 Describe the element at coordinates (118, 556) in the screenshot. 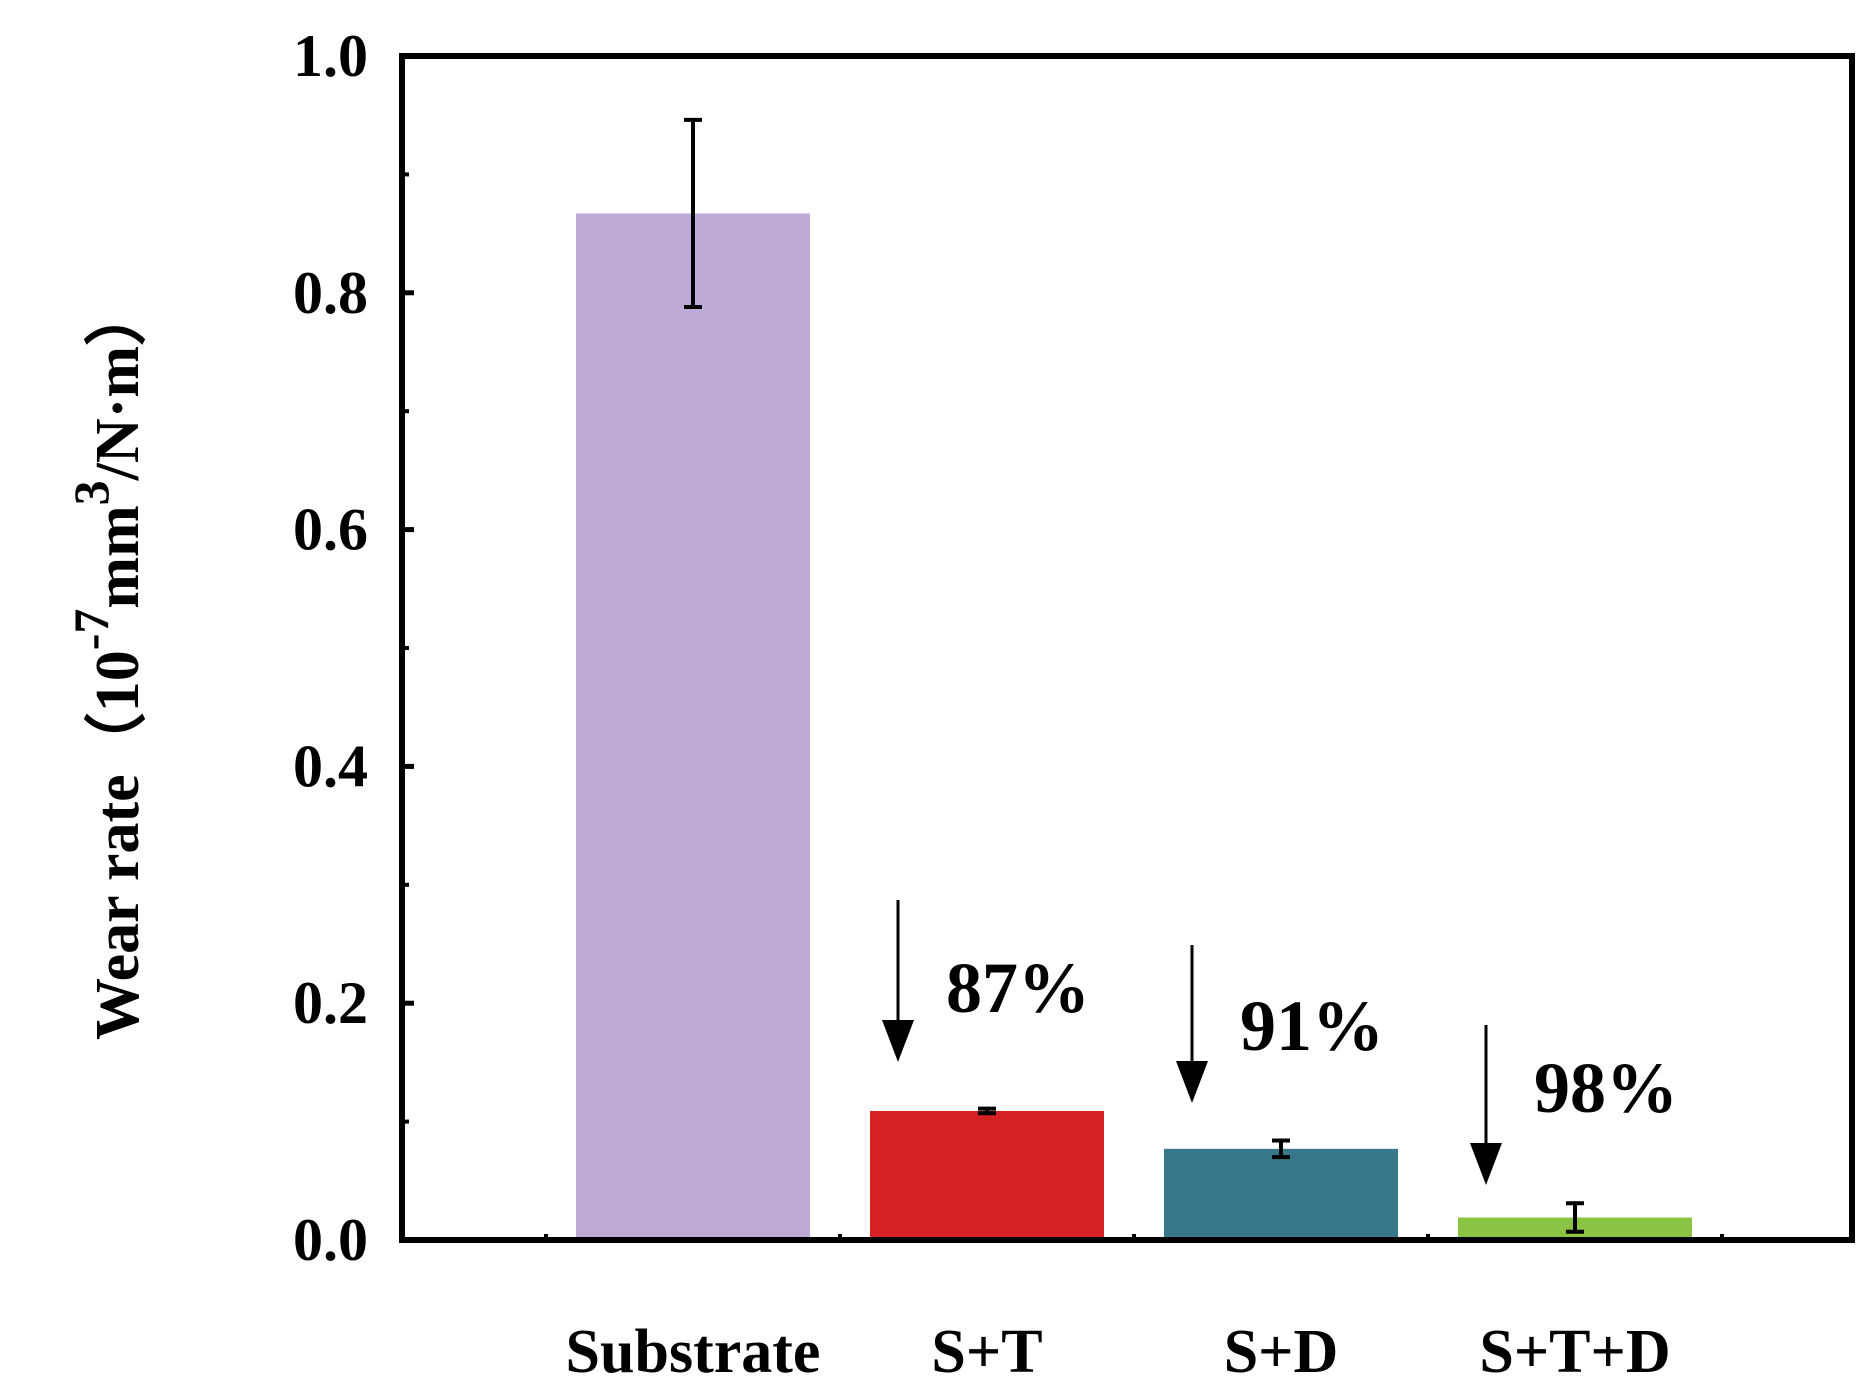

I see `y-axis-label-unit: mm` at that location.